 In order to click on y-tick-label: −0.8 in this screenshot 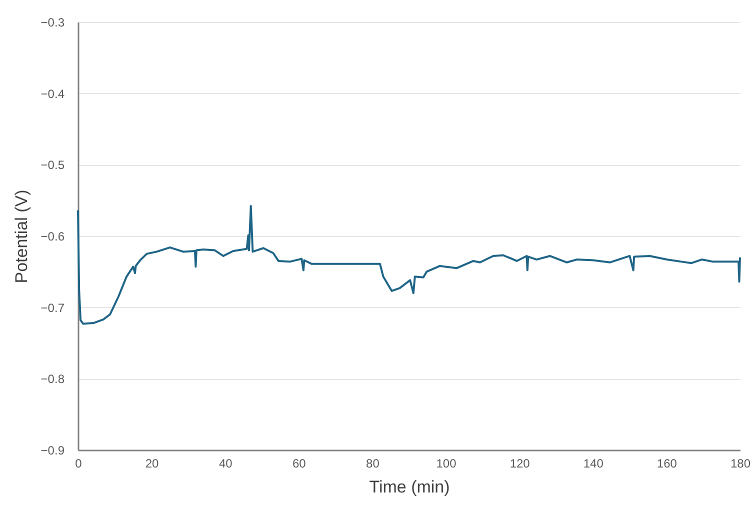, I will do `click(52, 379)`.